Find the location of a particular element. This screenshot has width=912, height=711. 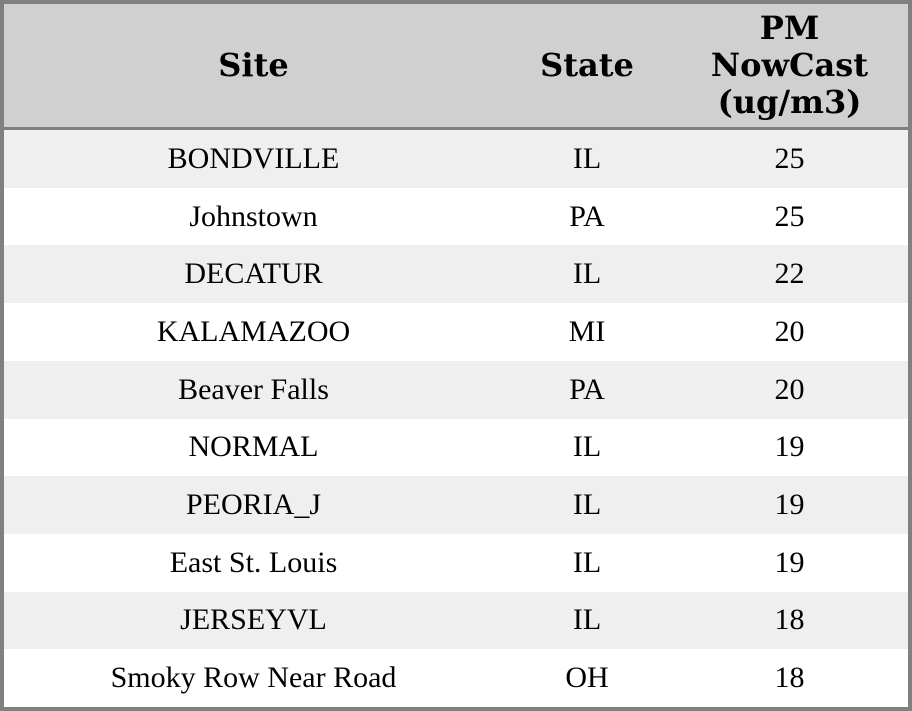

column-header-site: Site is located at coordinates (253, 65).